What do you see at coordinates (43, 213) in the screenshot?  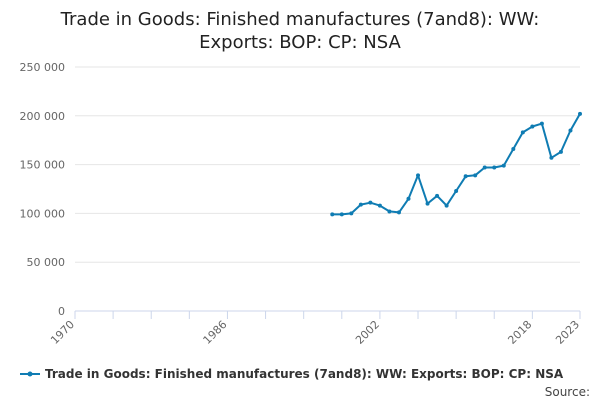 I see `y-tick-label: 100 000` at bounding box center [43, 213].